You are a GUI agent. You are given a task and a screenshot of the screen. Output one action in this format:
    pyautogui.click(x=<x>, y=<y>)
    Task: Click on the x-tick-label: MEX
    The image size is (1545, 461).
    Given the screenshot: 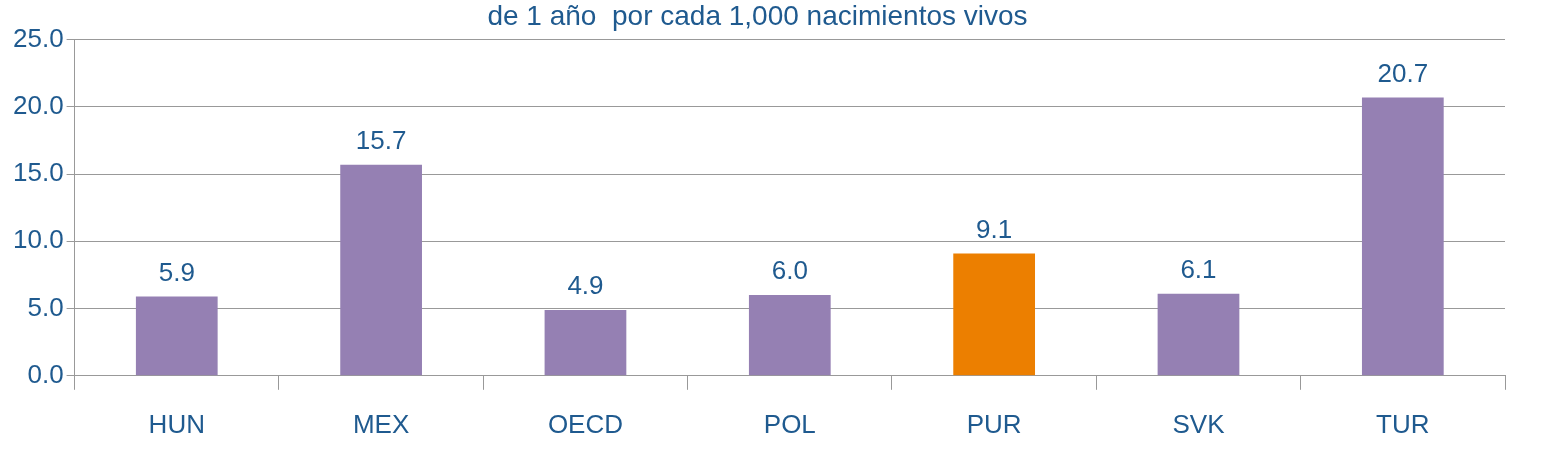 What is the action you would take?
    pyautogui.click(x=381, y=423)
    